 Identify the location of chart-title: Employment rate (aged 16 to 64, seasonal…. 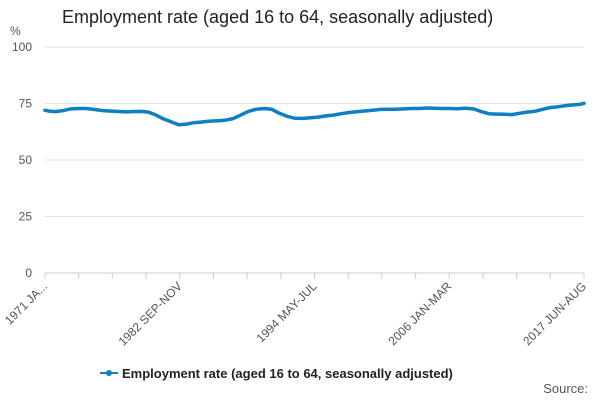
(278, 17).